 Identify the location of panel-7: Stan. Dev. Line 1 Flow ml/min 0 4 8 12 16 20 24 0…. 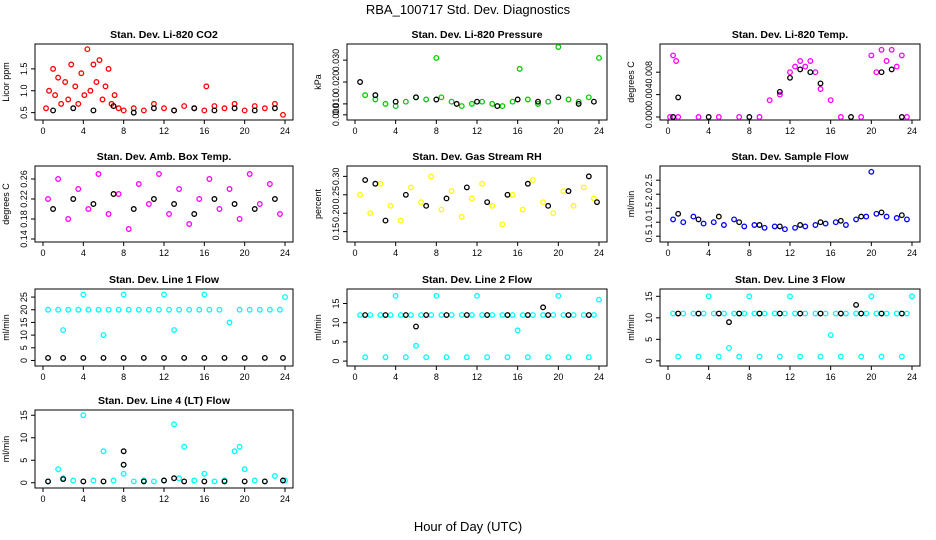
(147, 328).